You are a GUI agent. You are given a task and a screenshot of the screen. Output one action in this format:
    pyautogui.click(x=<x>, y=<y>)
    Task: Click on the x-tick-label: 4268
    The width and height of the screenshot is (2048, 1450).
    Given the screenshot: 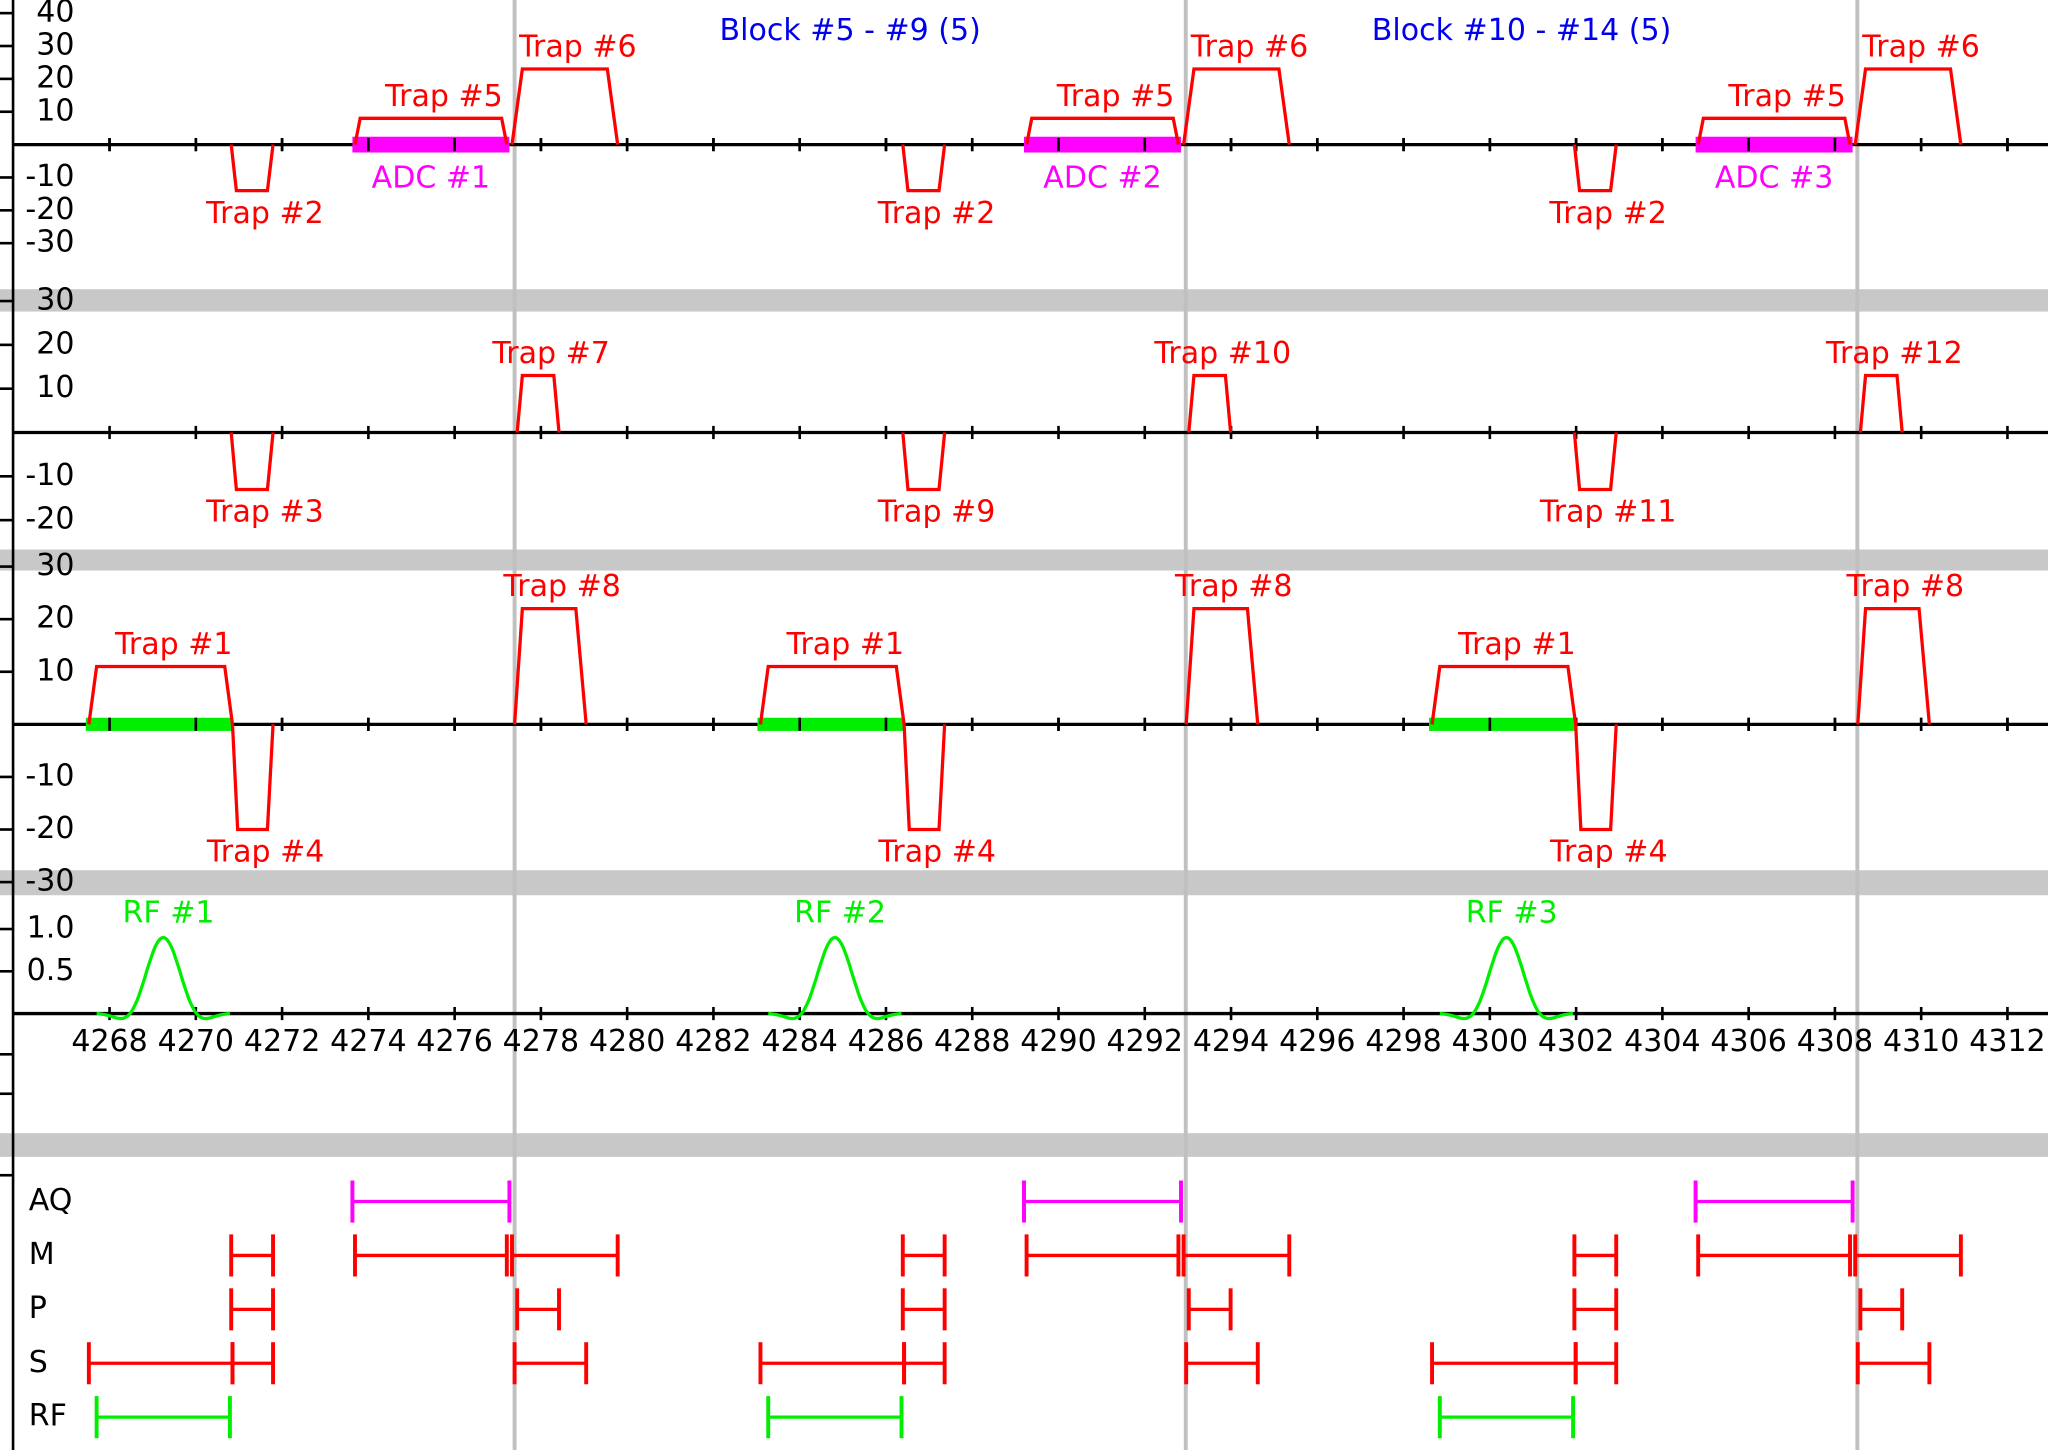 What is the action you would take?
    pyautogui.click(x=109, y=1041)
    